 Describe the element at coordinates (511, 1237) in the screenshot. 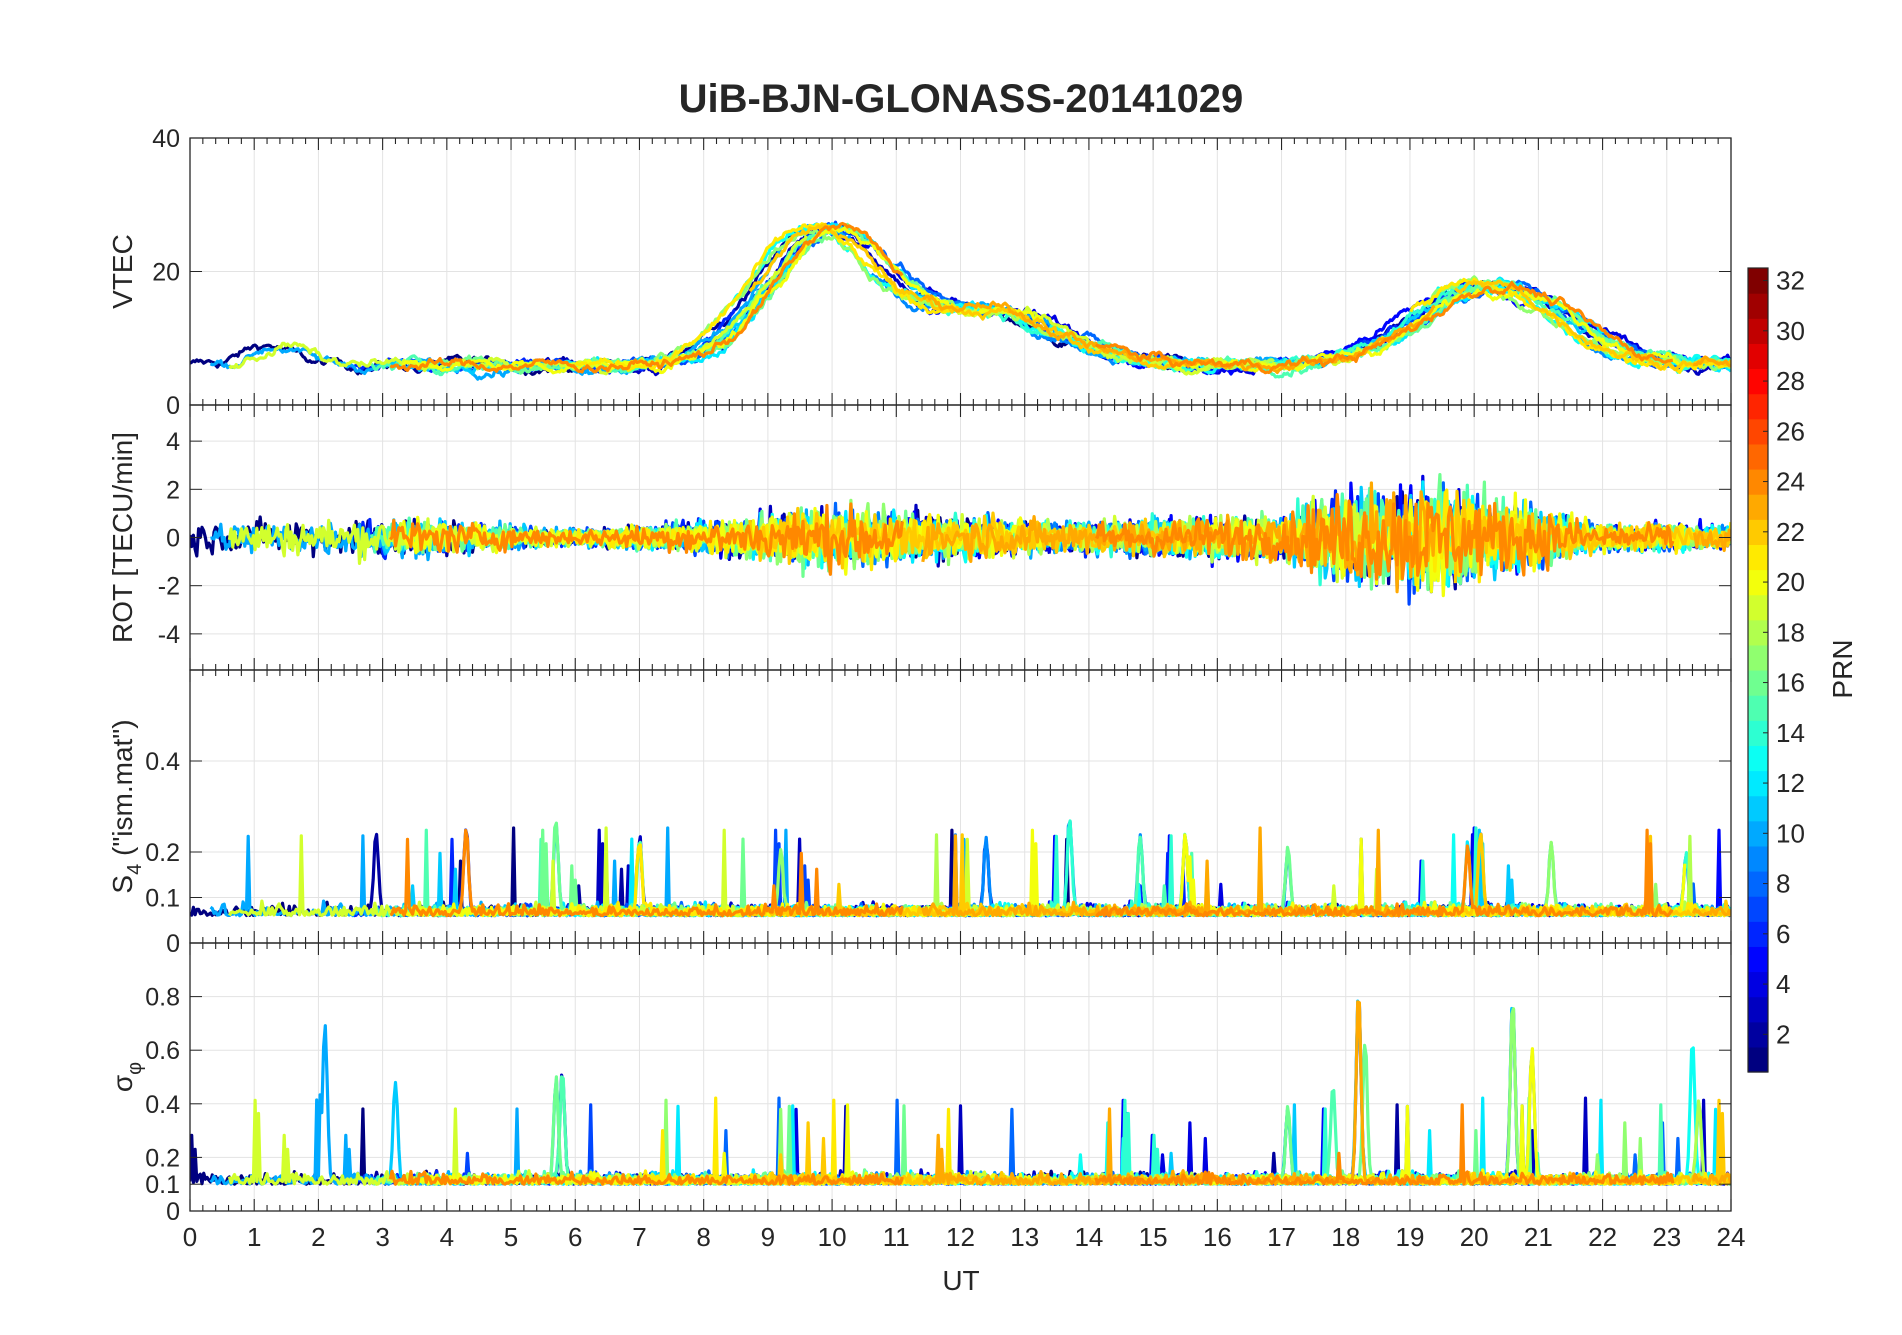

I see `x-tick-label: 5` at that location.